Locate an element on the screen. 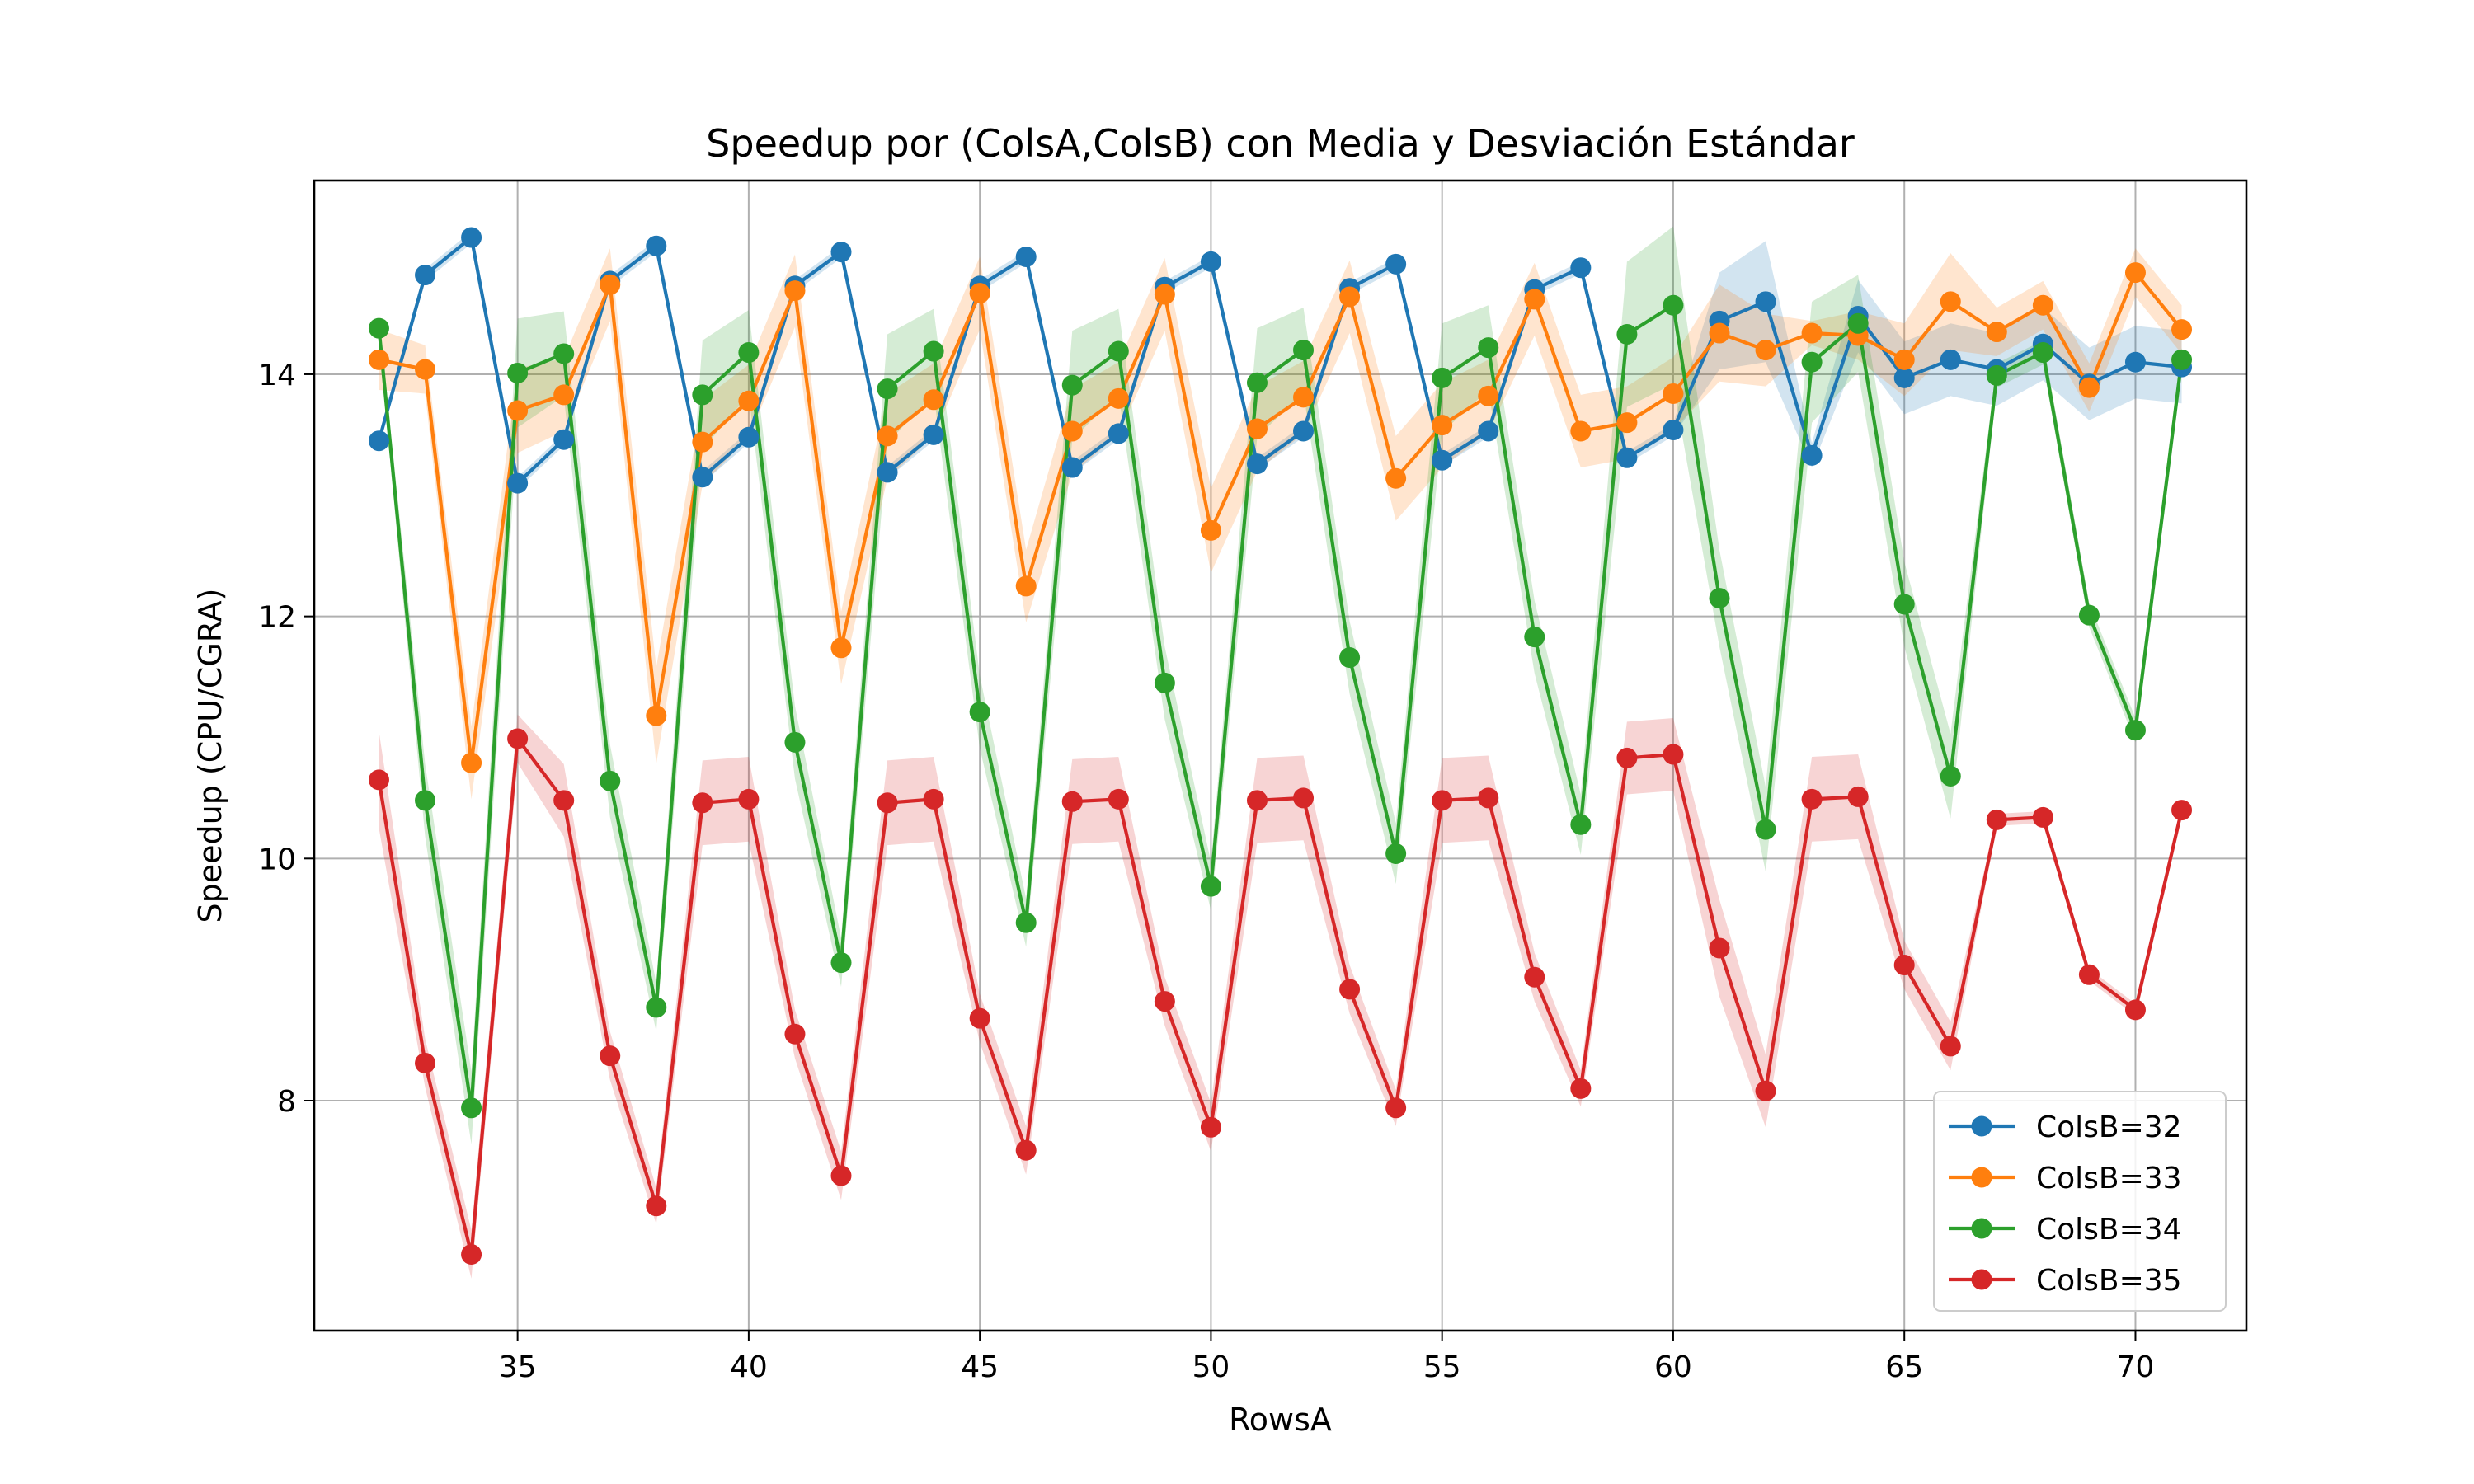 The image size is (2474, 1484). std-band-ColsB=32 is located at coordinates (1280, 360).